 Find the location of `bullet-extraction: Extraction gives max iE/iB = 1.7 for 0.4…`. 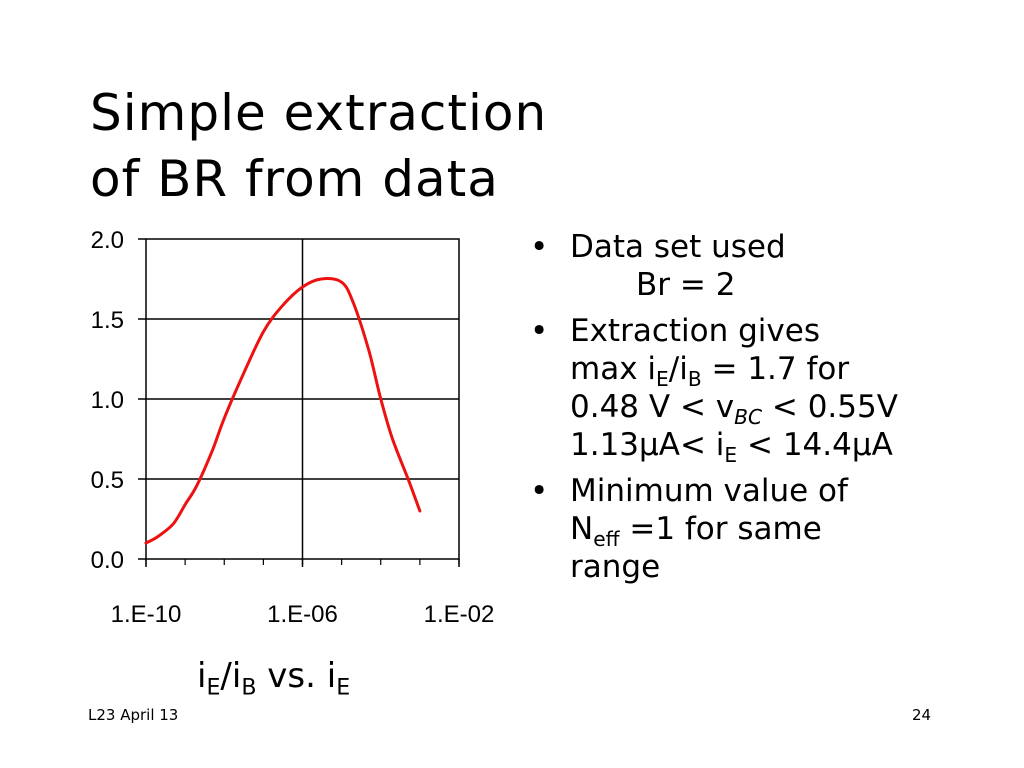

bullet-extraction: Extraction gives max iE/iB = 1.7 for 0.4… is located at coordinates (750, 388).